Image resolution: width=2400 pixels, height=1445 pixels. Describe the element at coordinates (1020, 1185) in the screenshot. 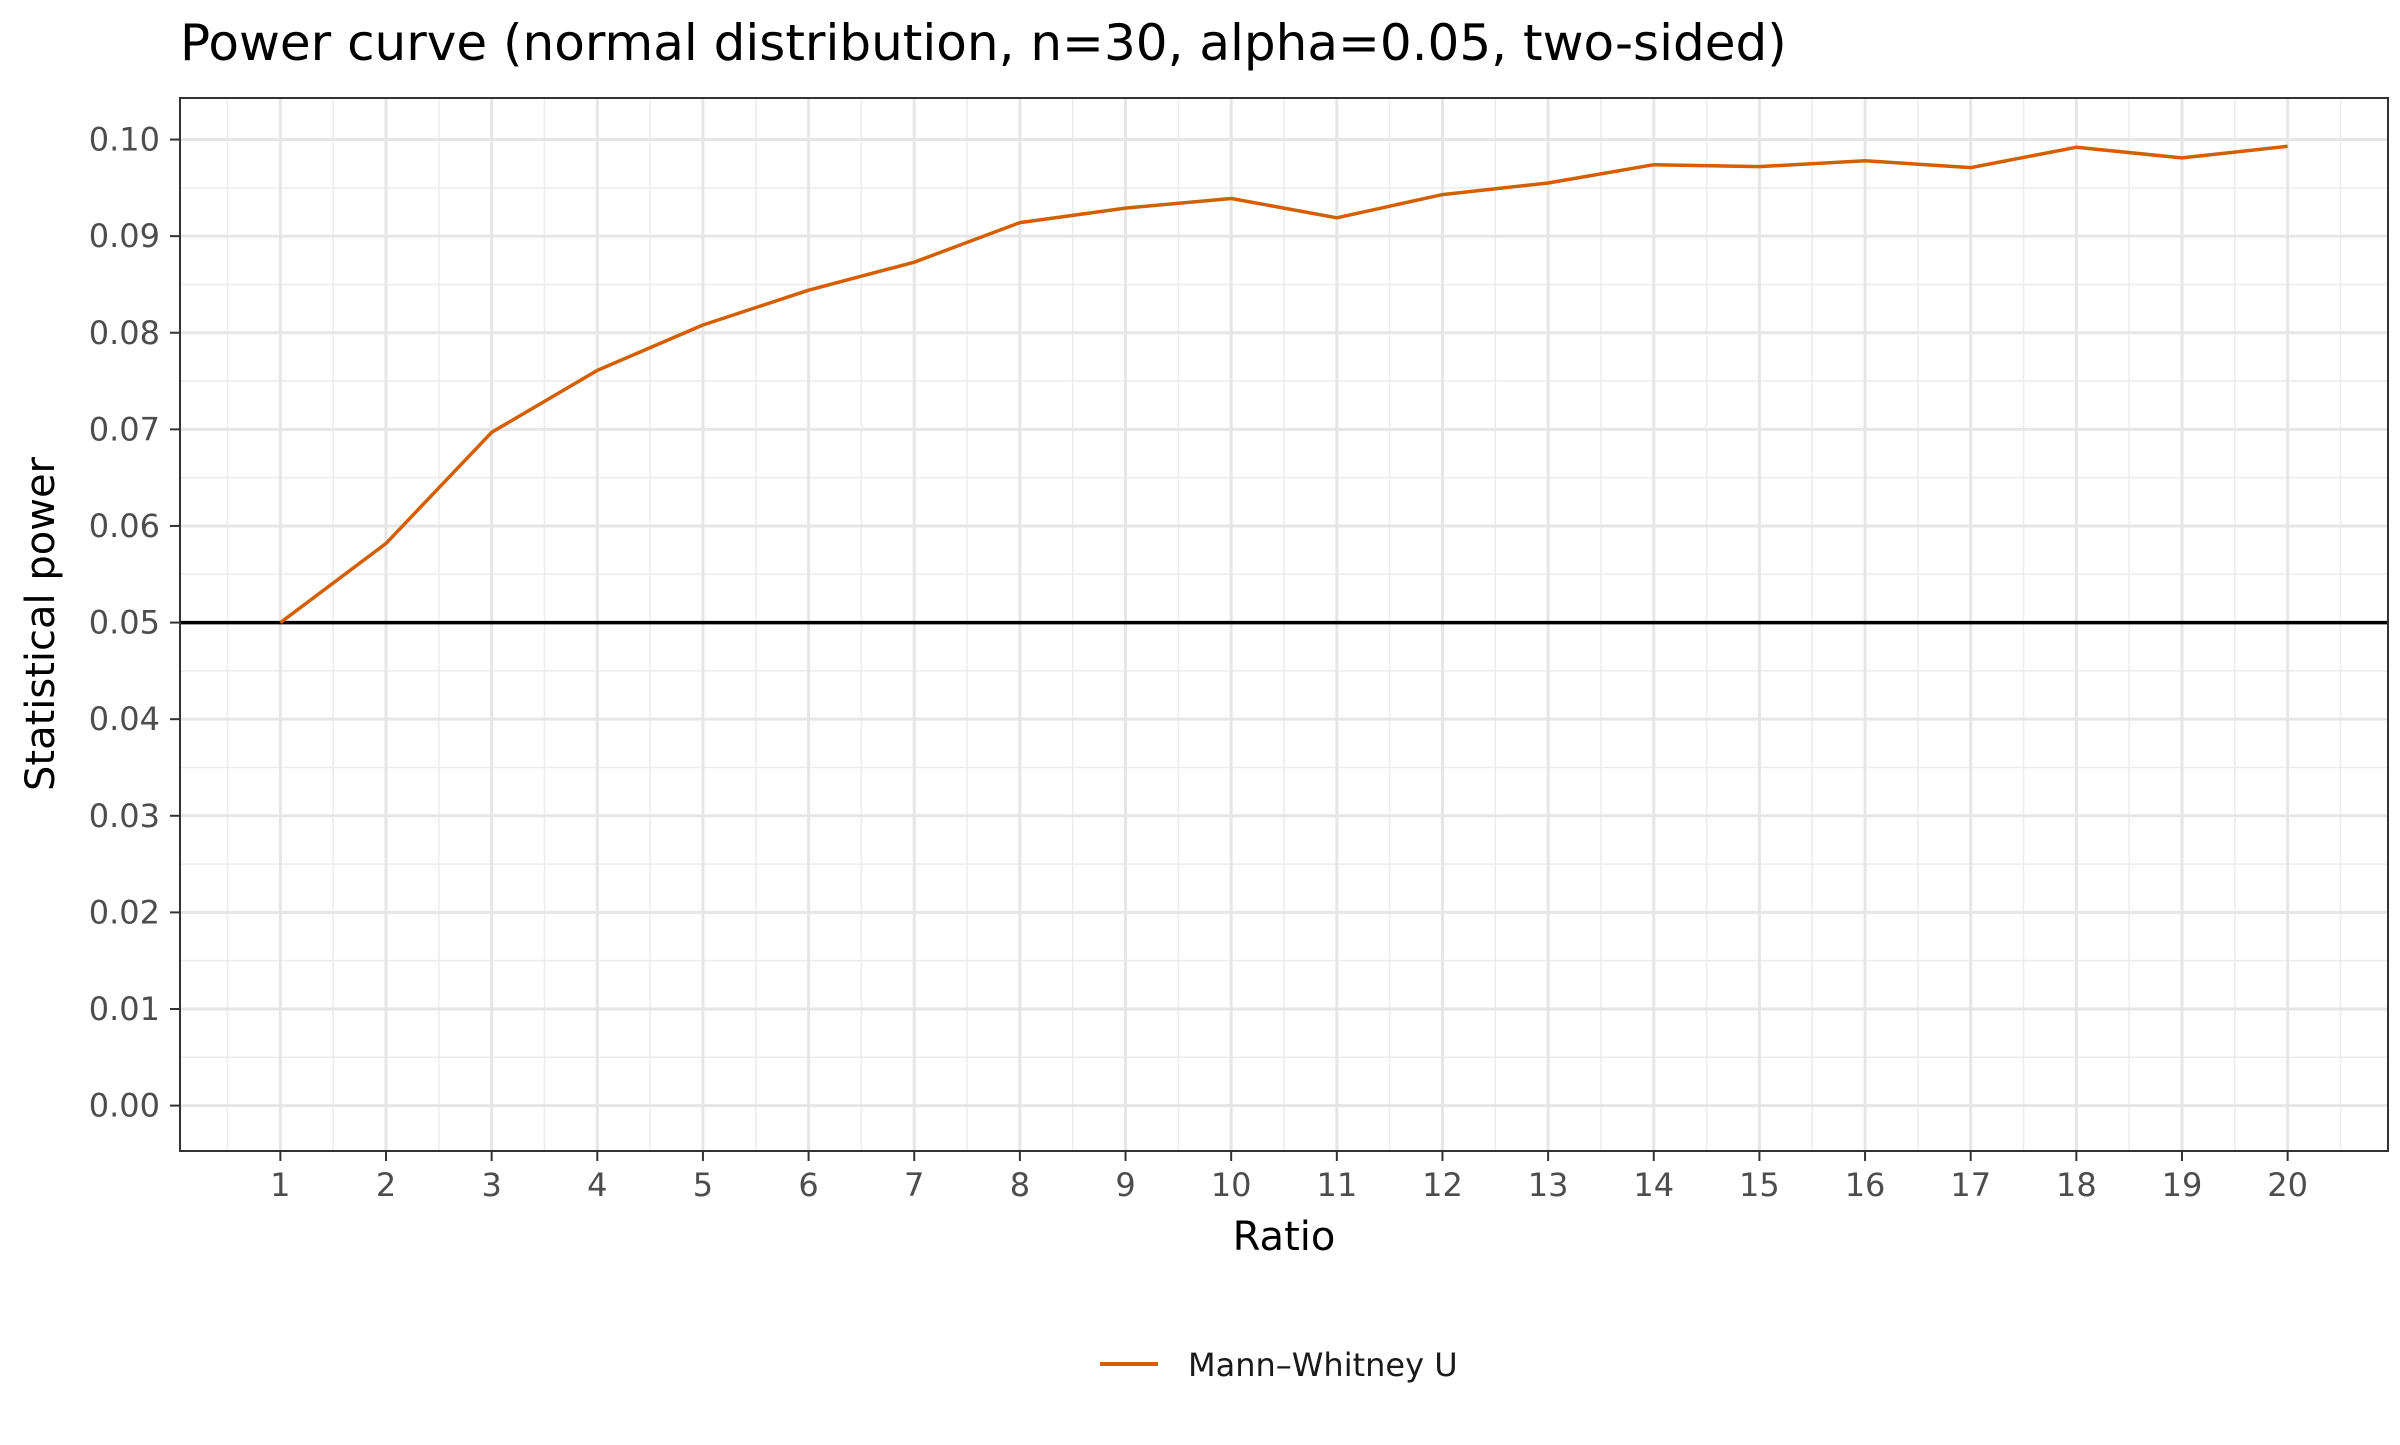

I see `x-tick-label: 8` at that location.